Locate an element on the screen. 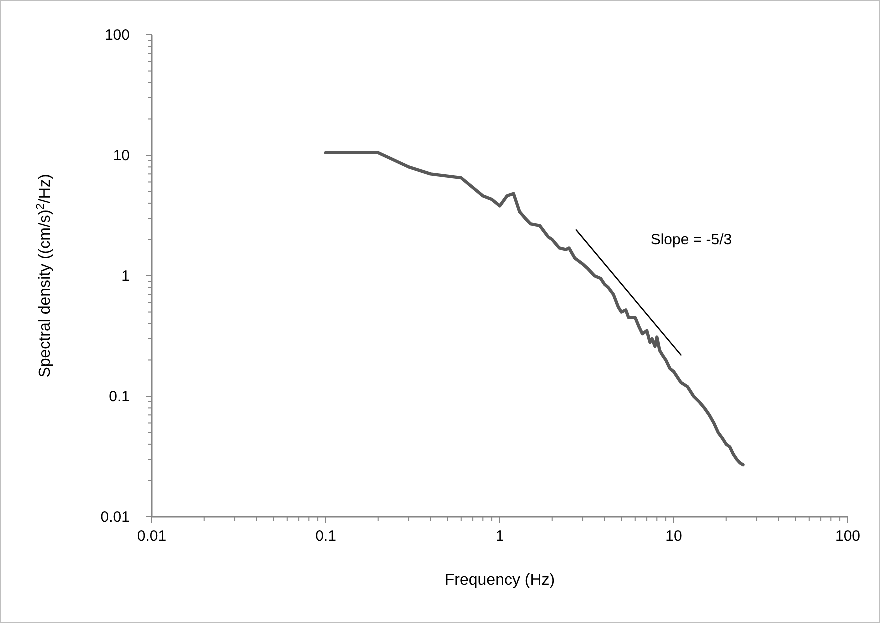 This screenshot has width=880, height=623. x-tick-label: 100 is located at coordinates (848, 536).